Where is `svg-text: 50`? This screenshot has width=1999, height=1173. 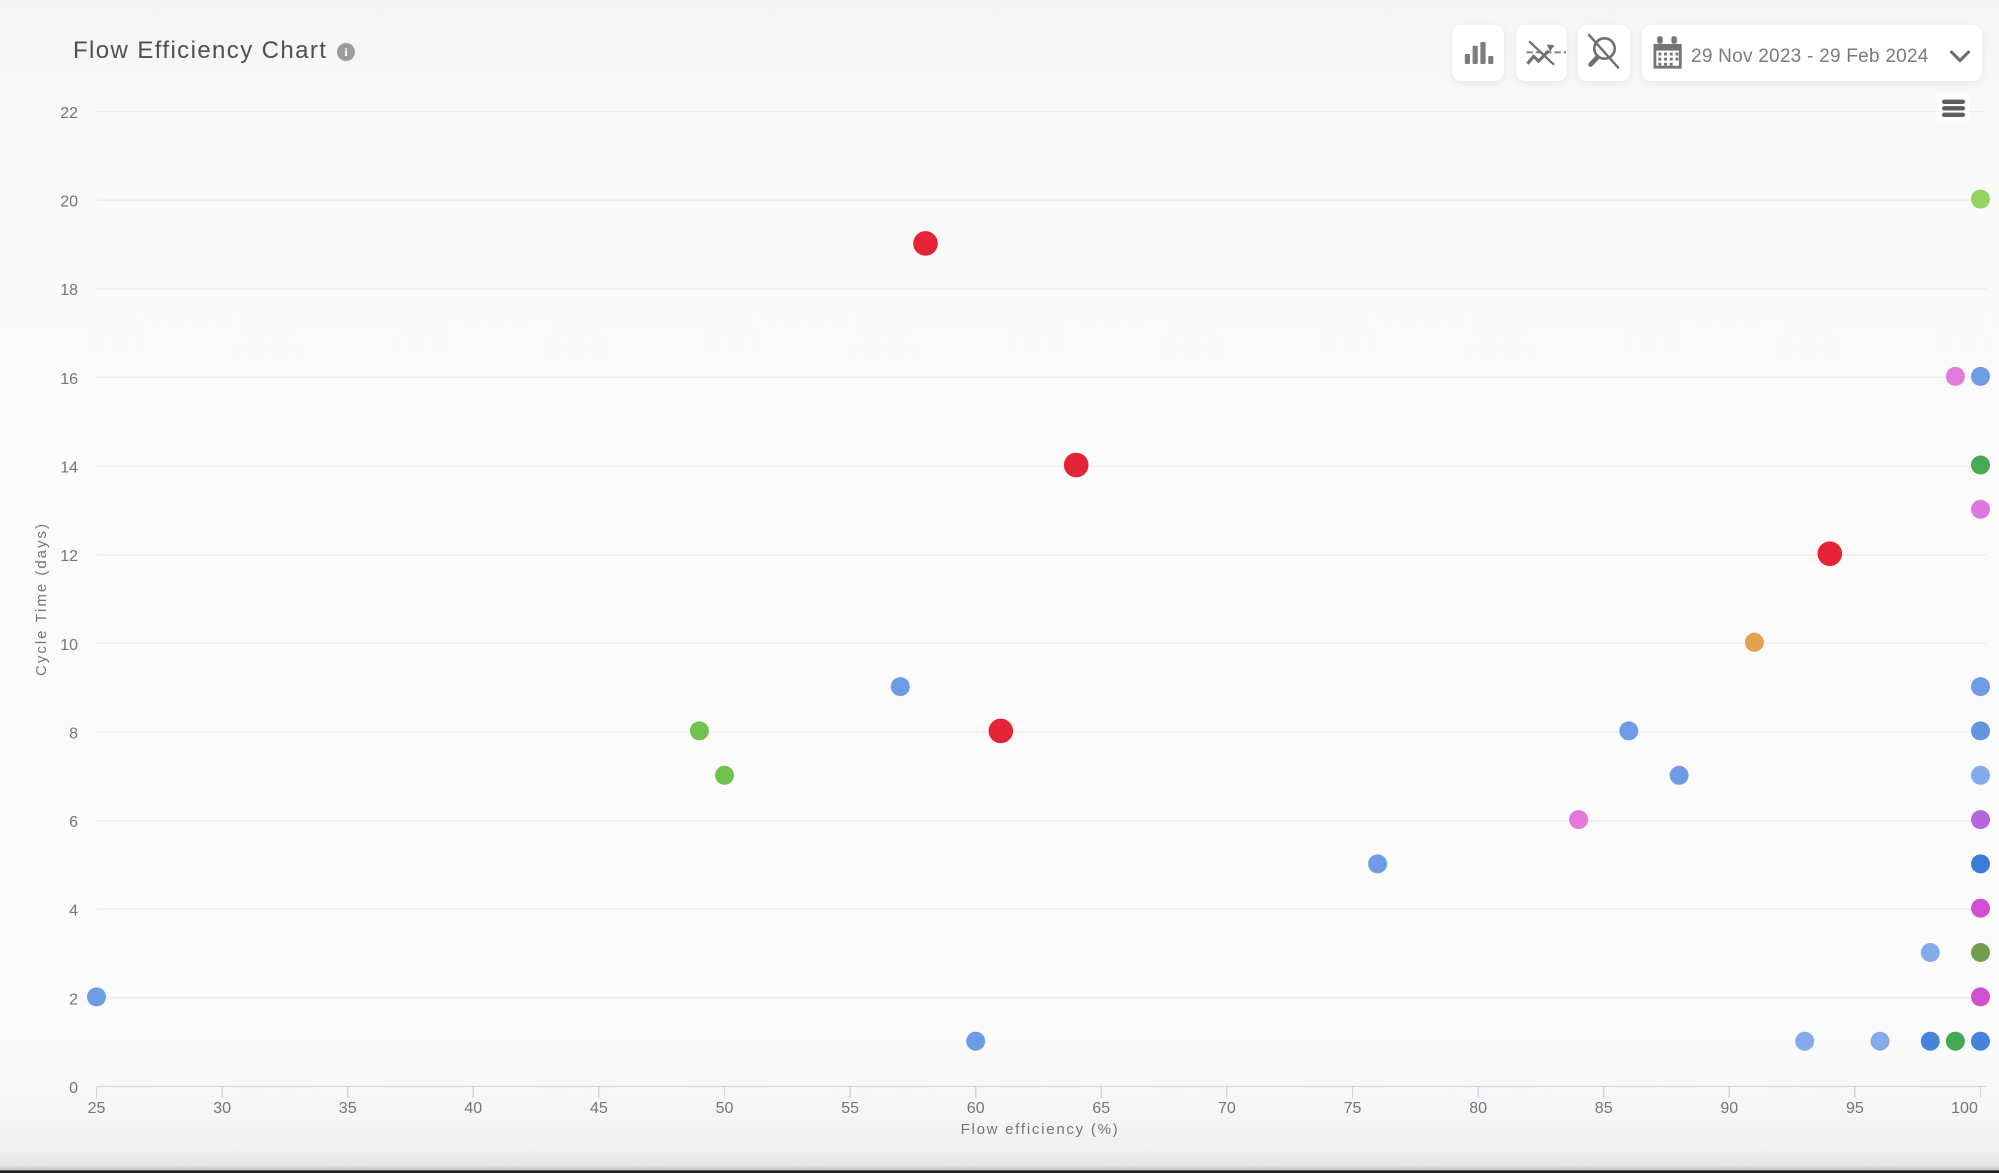
svg-text: 50 is located at coordinates (725, 1108).